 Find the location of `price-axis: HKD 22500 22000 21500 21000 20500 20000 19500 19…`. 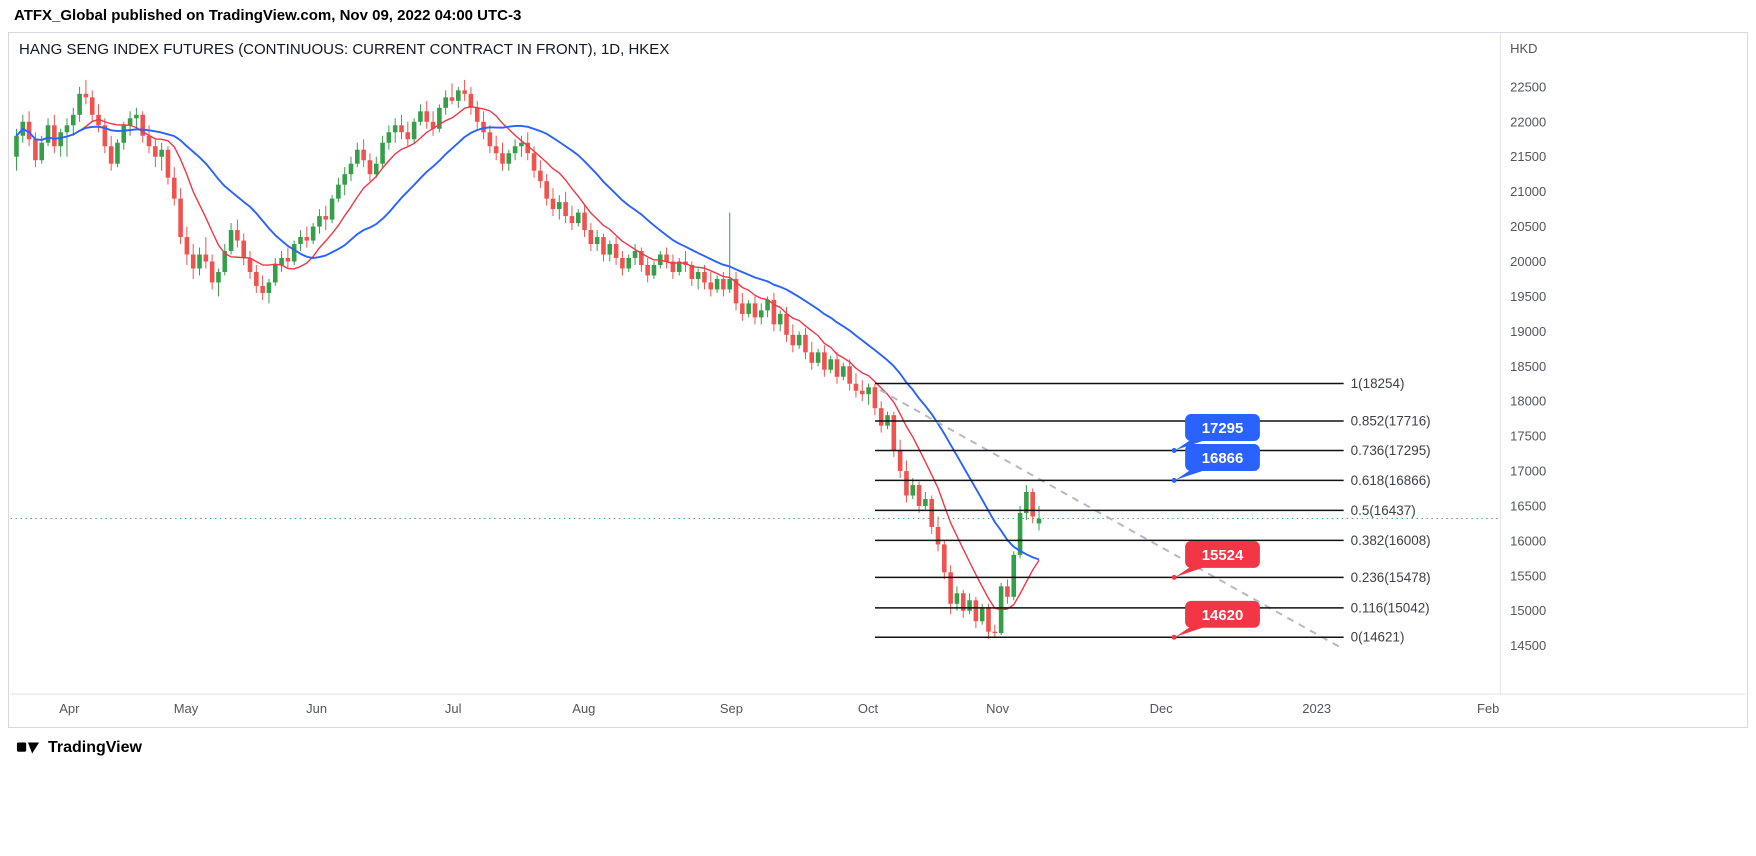

price-axis: HKD 22500 22000 21500 21000 20500 20000 19500 19… is located at coordinates (1528, 347).